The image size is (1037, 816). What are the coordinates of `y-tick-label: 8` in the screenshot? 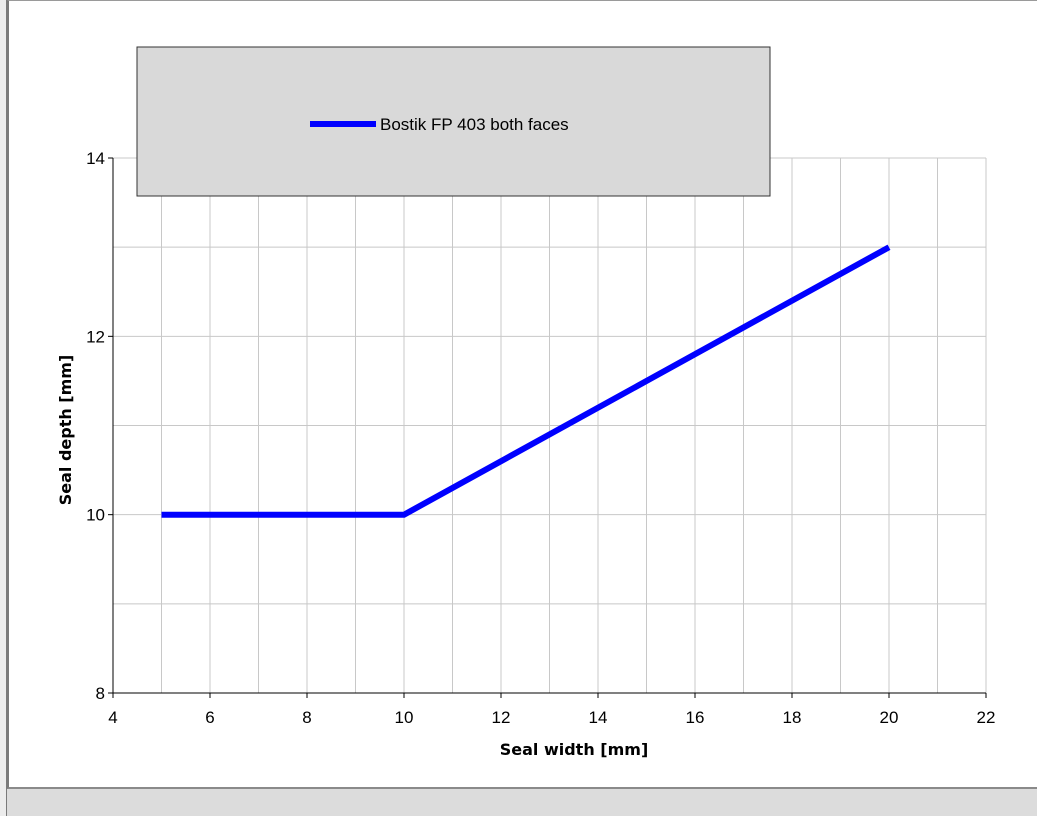 It's located at (100, 693).